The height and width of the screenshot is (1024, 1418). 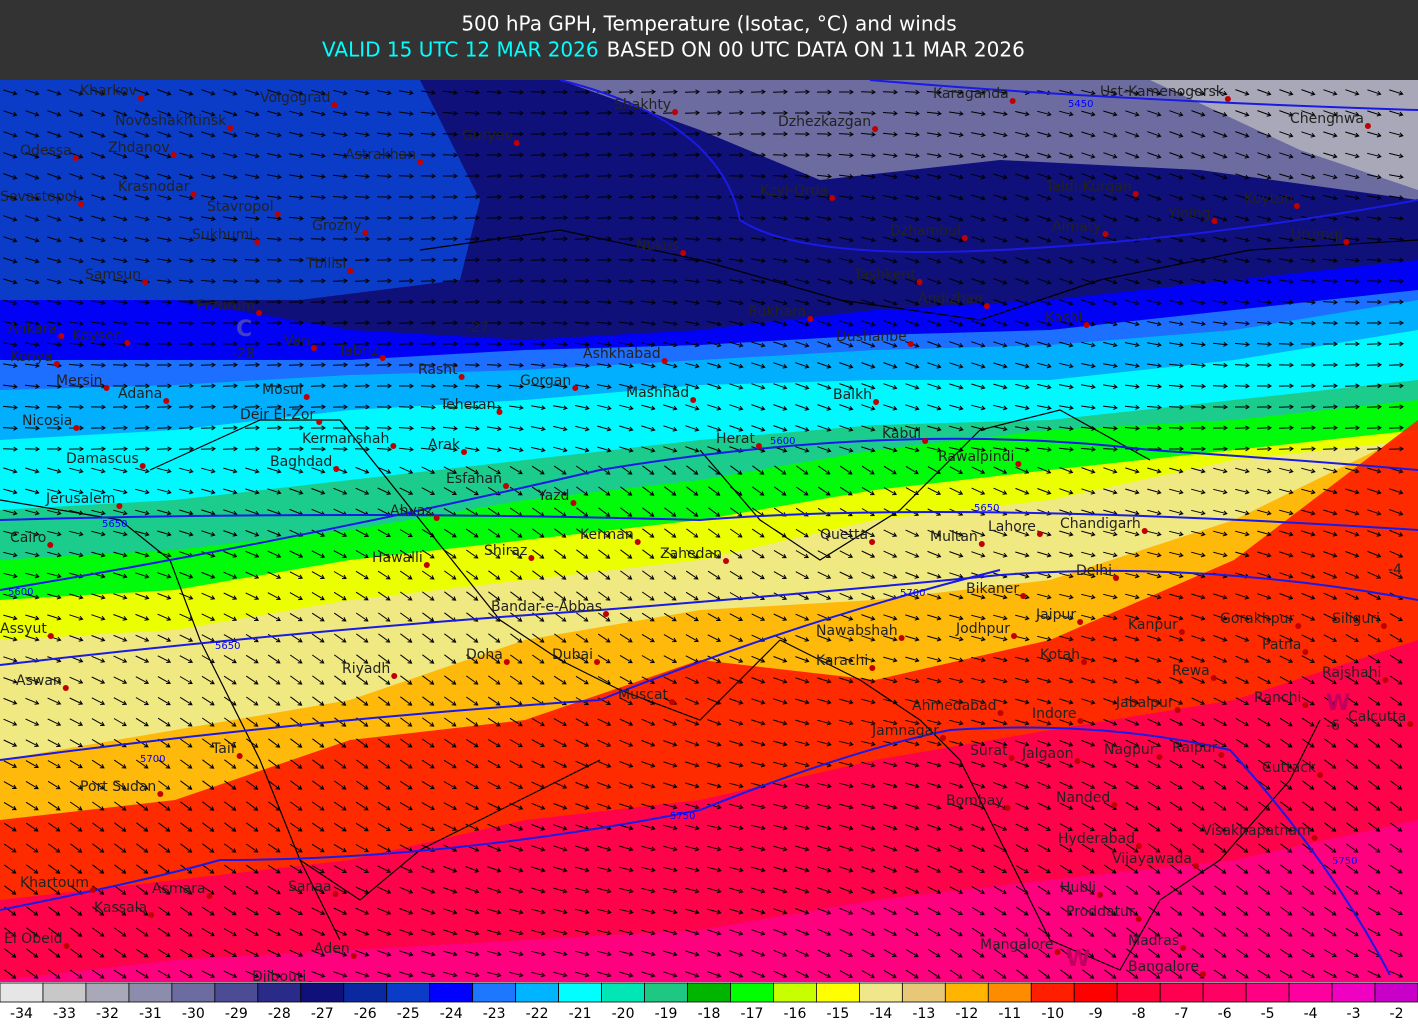 I want to click on city-label: Nanded, so click(x=1083, y=798).